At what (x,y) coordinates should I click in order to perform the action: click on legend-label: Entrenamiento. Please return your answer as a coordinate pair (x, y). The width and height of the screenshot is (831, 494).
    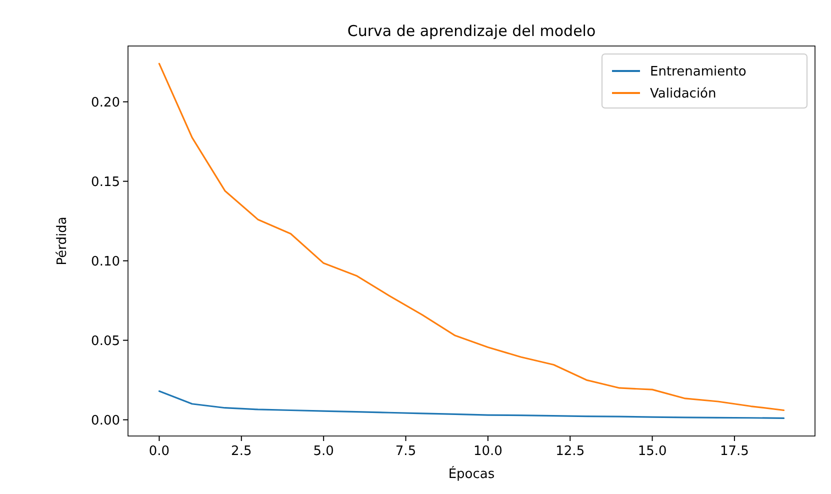
    Looking at the image, I should click on (698, 72).